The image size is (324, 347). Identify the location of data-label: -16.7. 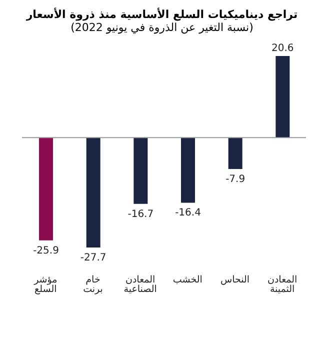
(141, 214).